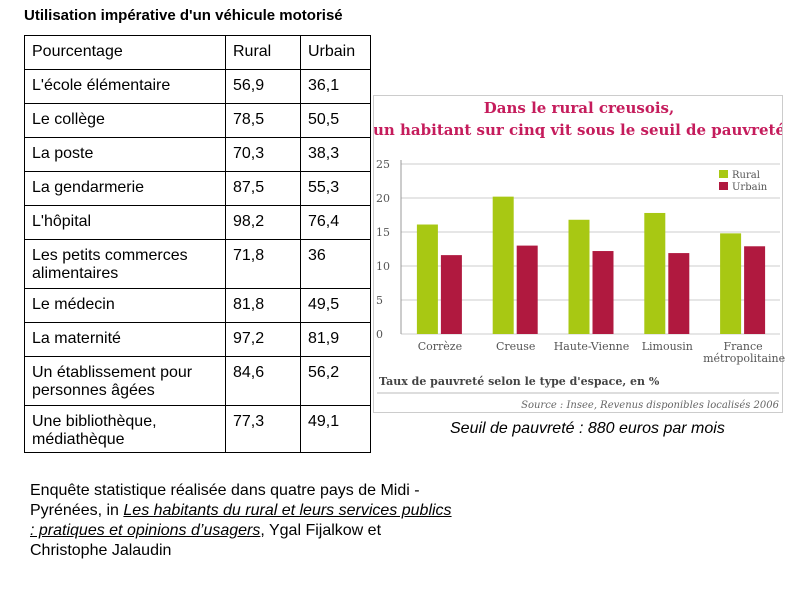 This screenshot has width=794, height=595. What do you see at coordinates (125, 52) in the screenshot?
I see `table-cell: Pourcentage` at bounding box center [125, 52].